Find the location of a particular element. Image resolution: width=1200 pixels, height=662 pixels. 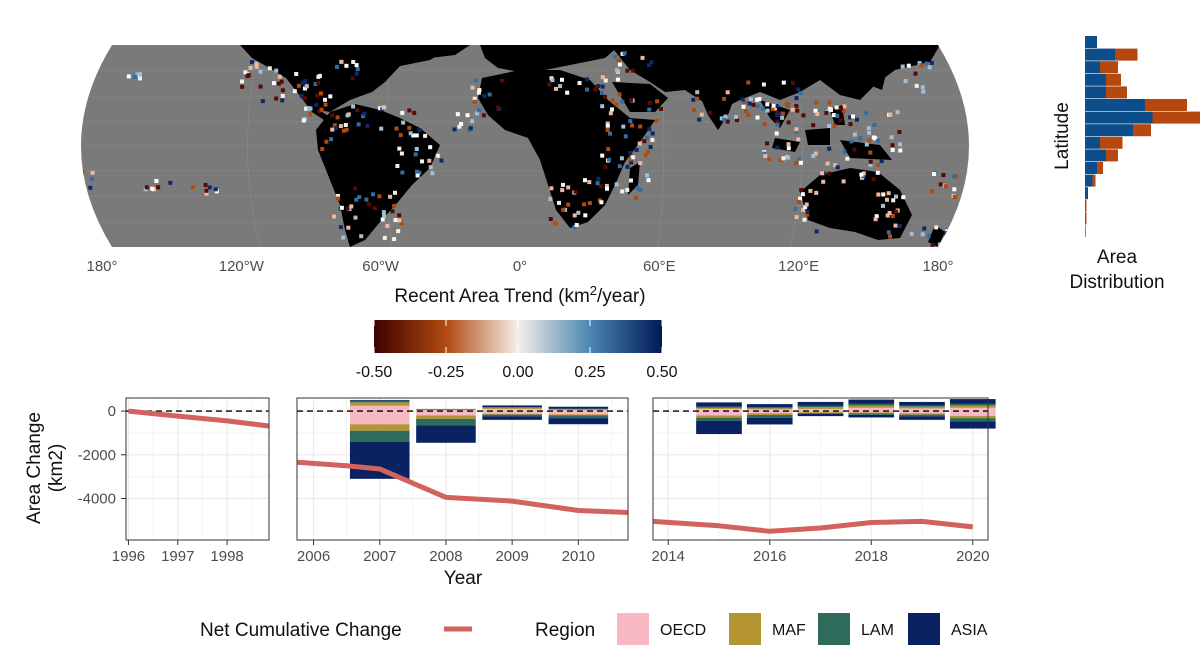

panel-2006-2010: 2006 2007 2008 2009 2010 is located at coordinates (462, 481).